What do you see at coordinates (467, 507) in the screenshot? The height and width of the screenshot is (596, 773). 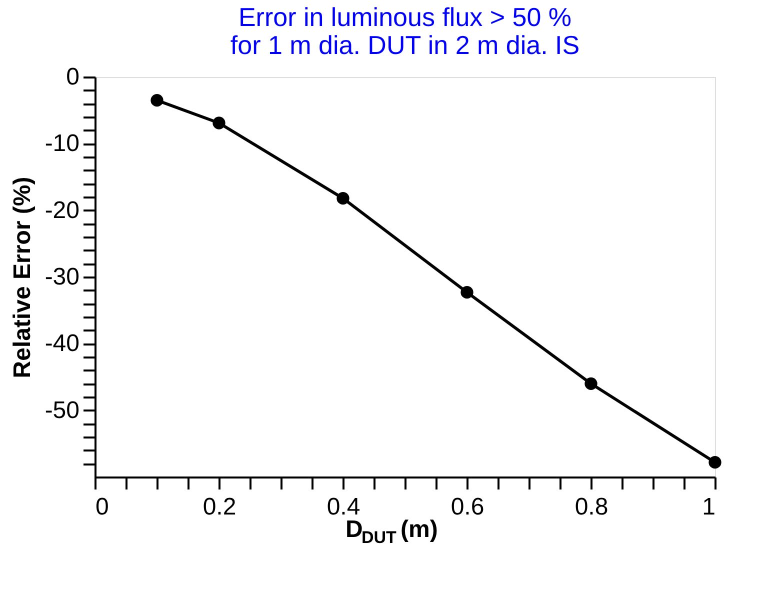 I see `x-tick-label: 0.6` at bounding box center [467, 507].